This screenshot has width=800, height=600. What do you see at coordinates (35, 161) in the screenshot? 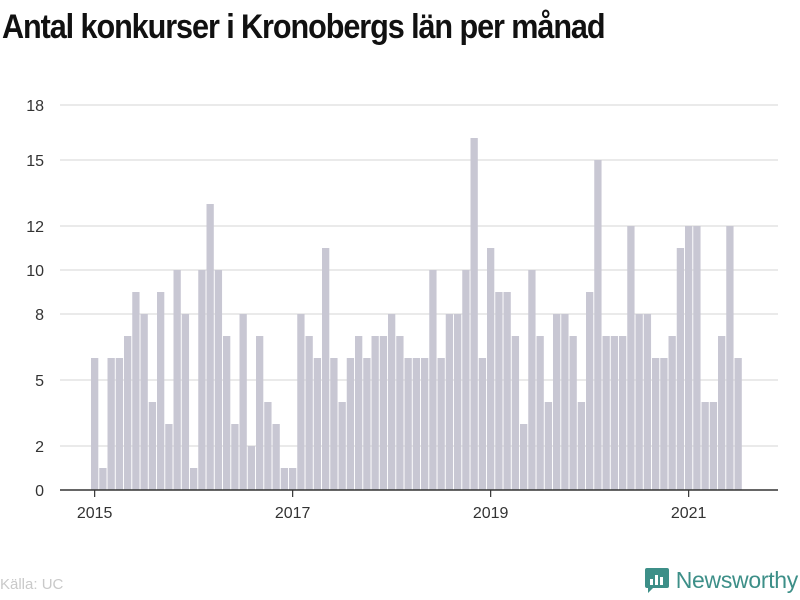
I see `y-tick-label: 15` at bounding box center [35, 161].